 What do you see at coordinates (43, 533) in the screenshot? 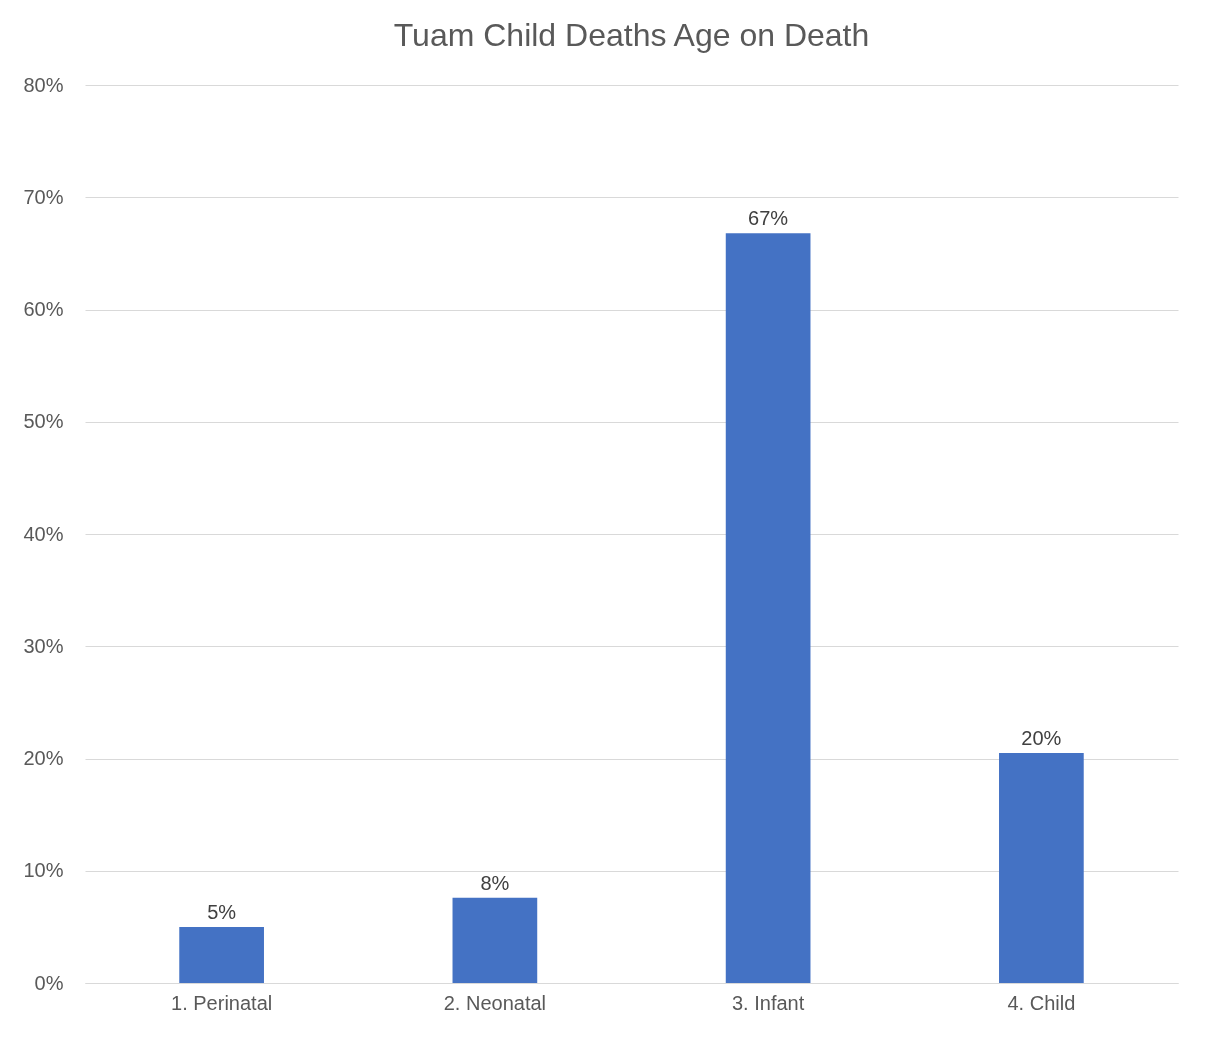
I see `y-tick-label: 40%` at bounding box center [43, 533].